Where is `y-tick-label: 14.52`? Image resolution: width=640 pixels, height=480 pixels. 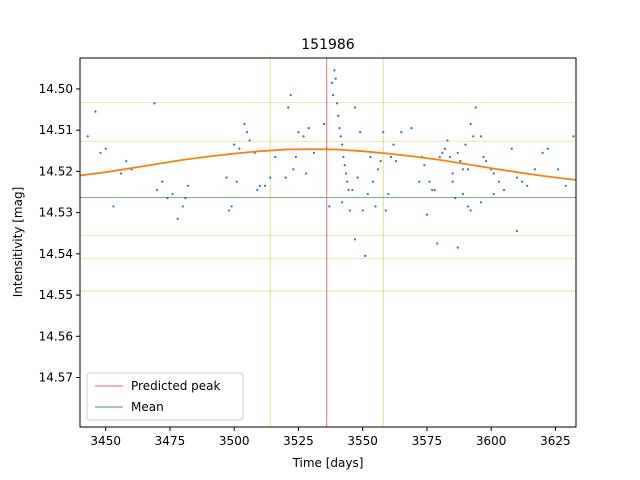 y-tick-label: 14.52 is located at coordinates (56, 171).